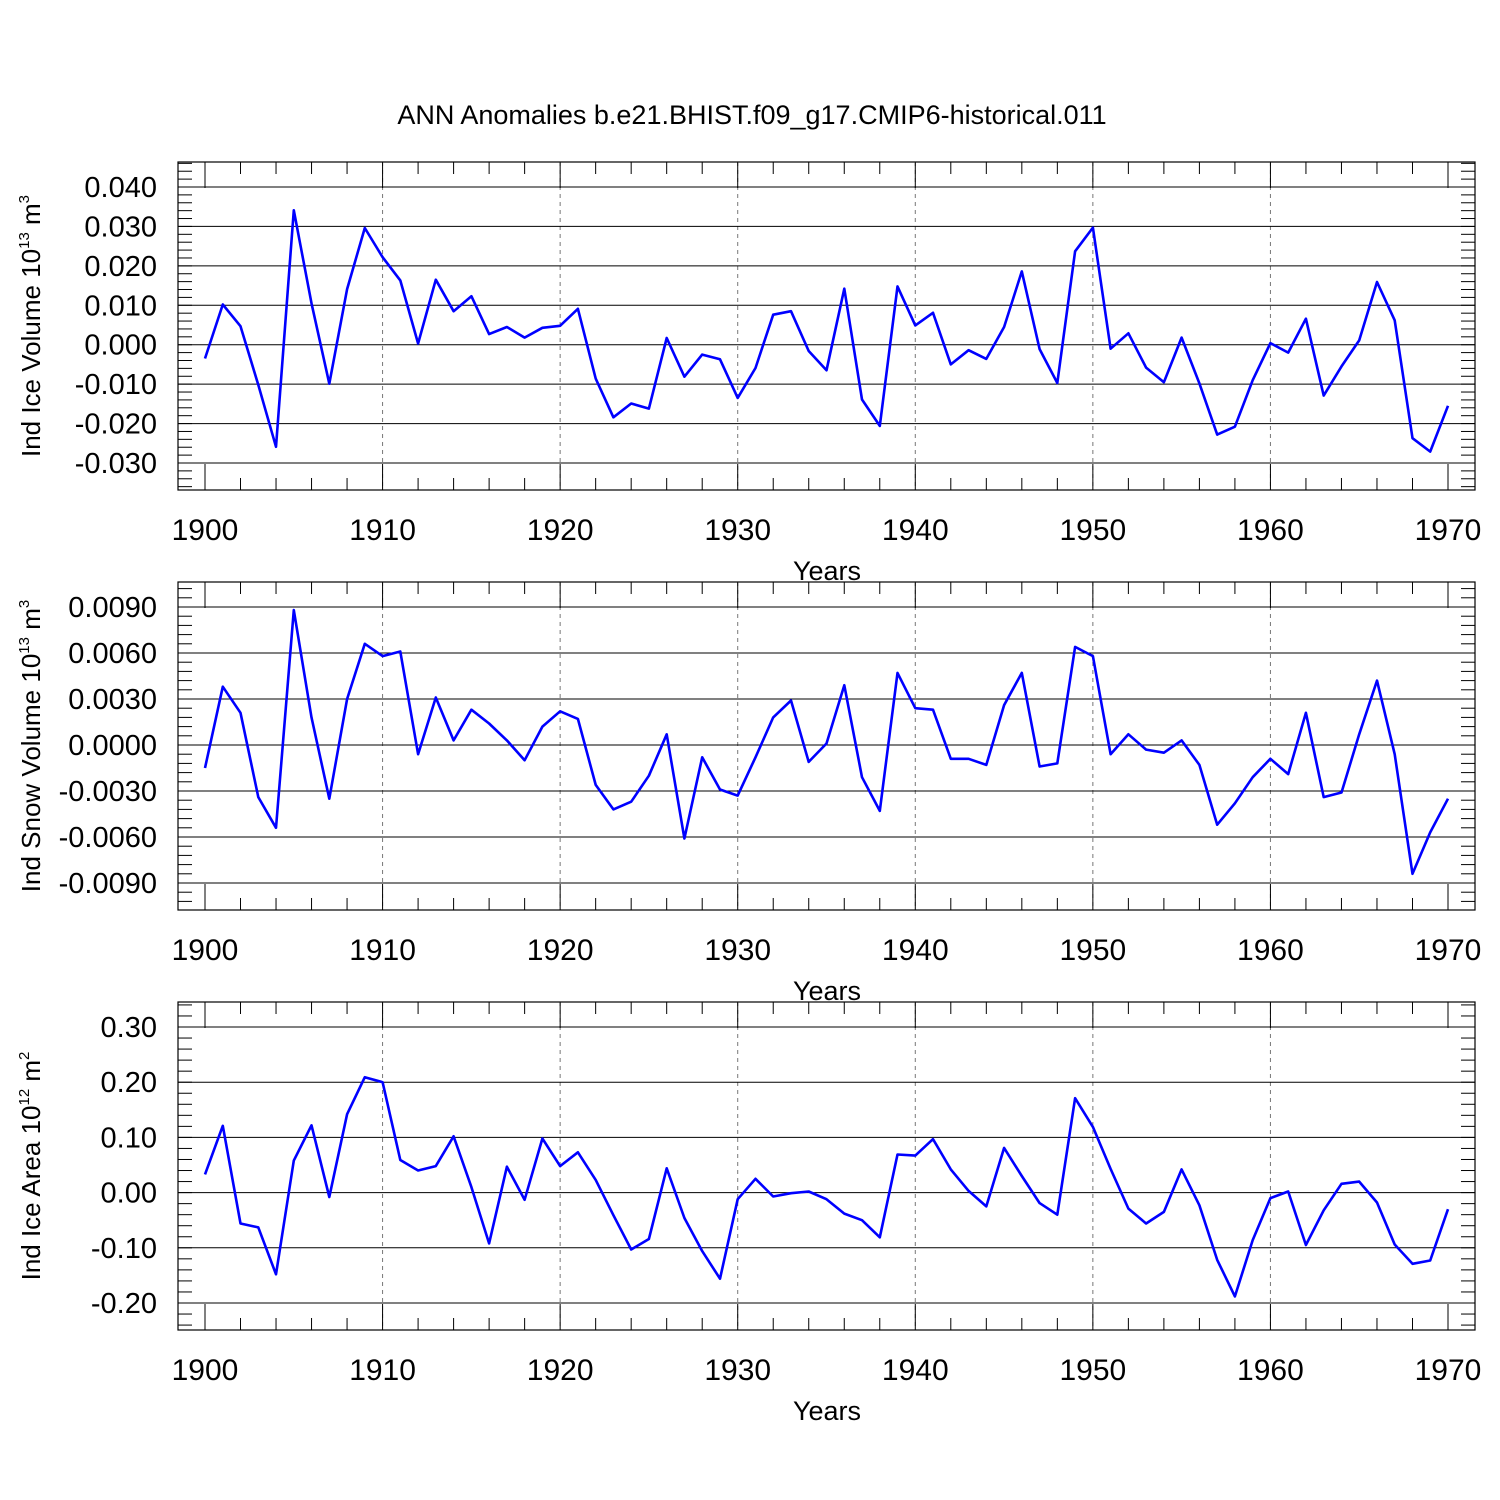 The image size is (1500, 1500). I want to click on snow-volume-ylabel: Ind Snow Volume 1013 m3, so click(31, 746).